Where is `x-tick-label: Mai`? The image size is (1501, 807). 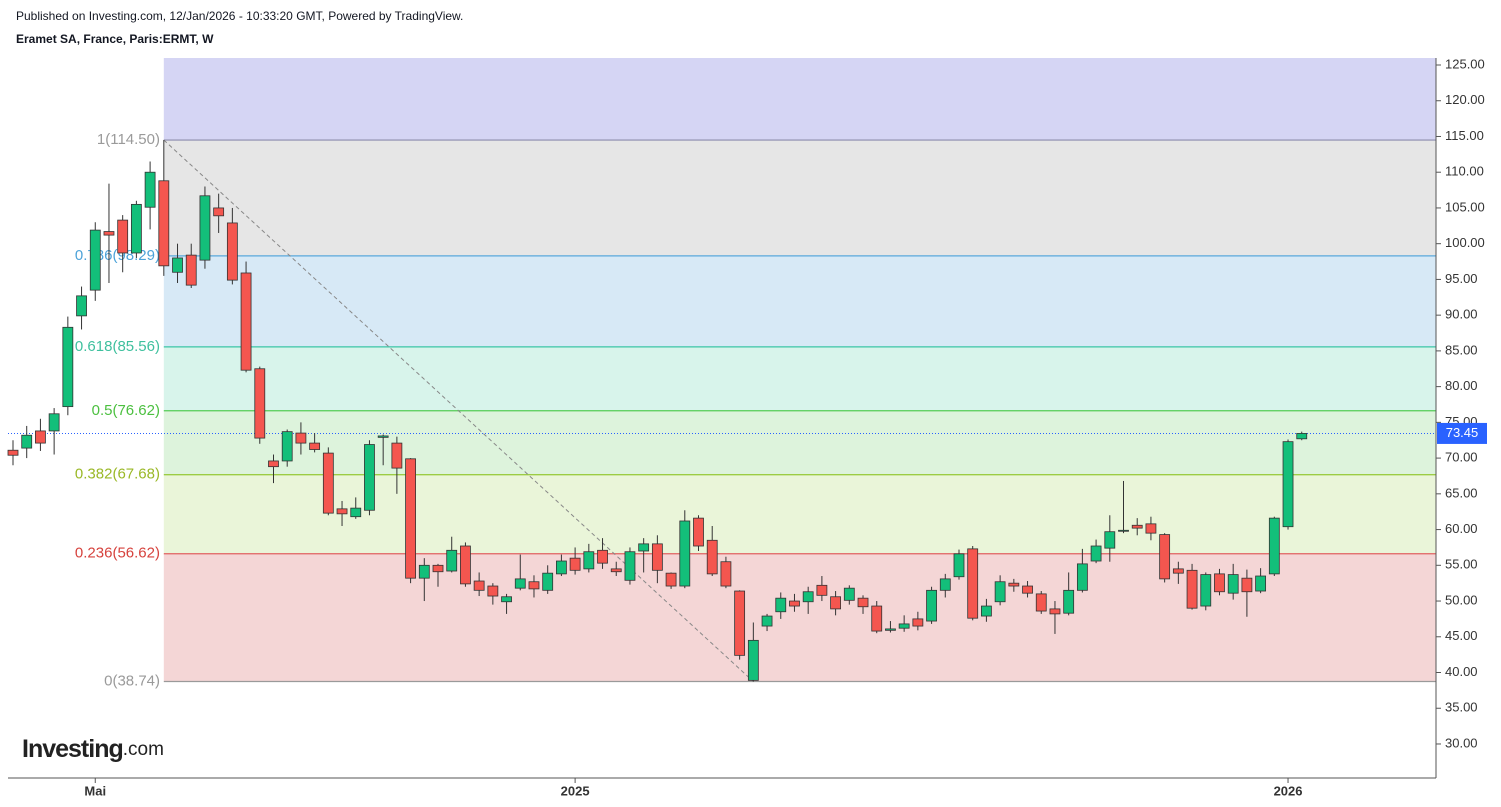
x-tick-label: Mai is located at coordinates (95, 790).